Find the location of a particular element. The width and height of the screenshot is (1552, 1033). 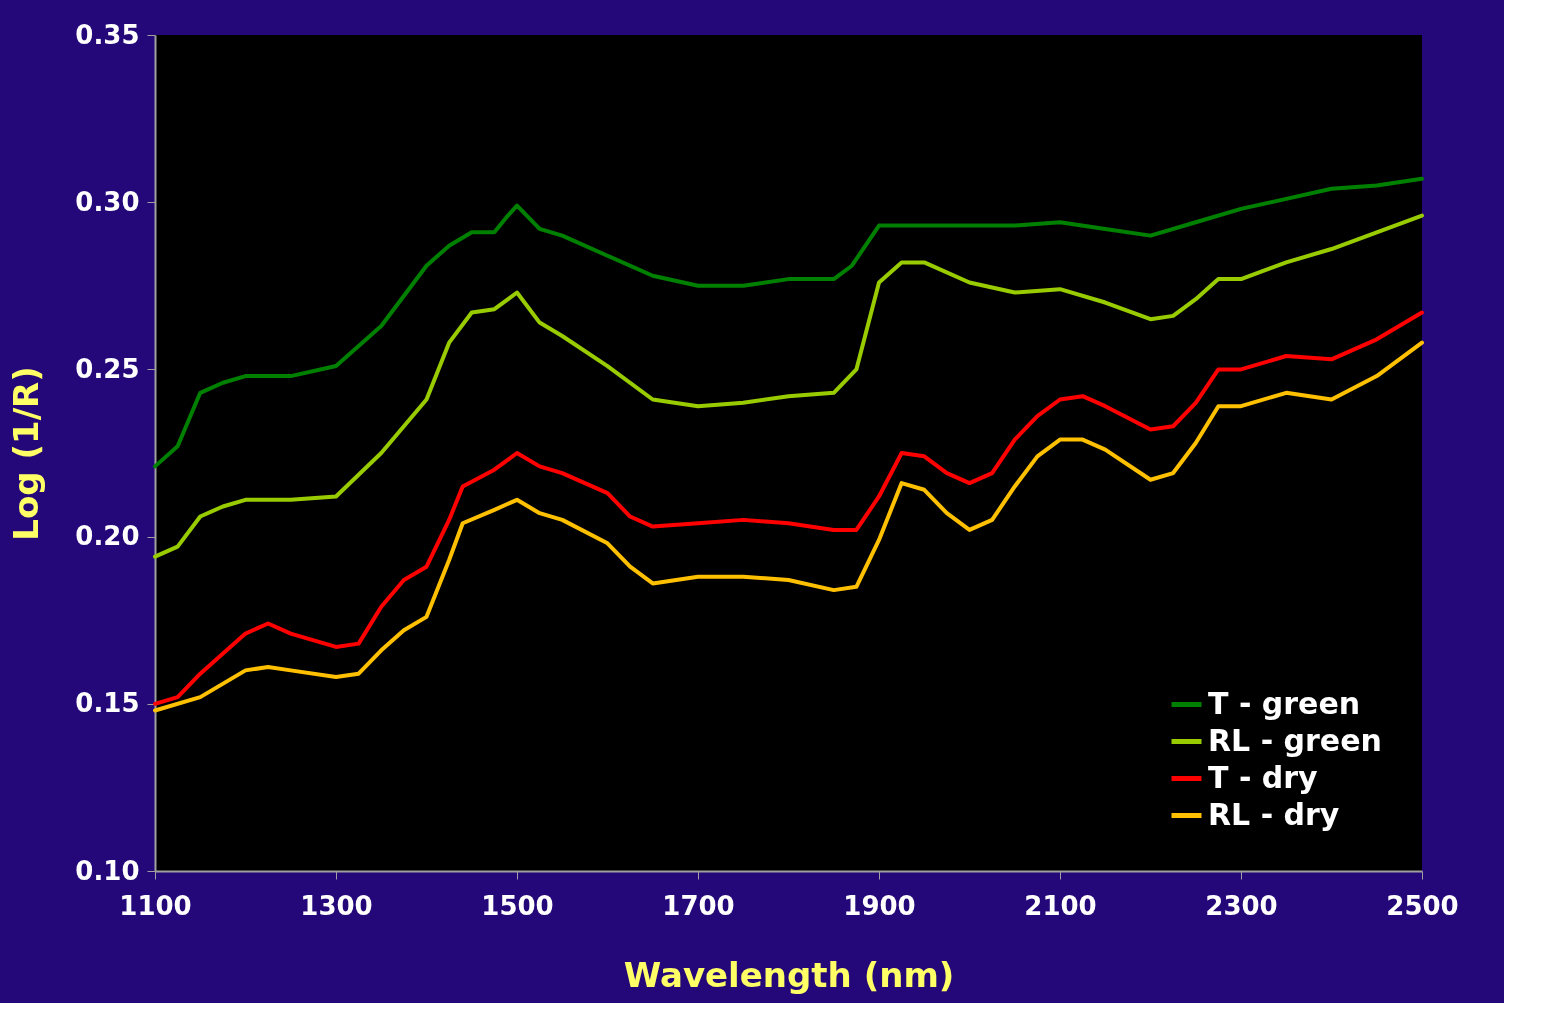

x-tick-label: 1900 is located at coordinates (879, 905).